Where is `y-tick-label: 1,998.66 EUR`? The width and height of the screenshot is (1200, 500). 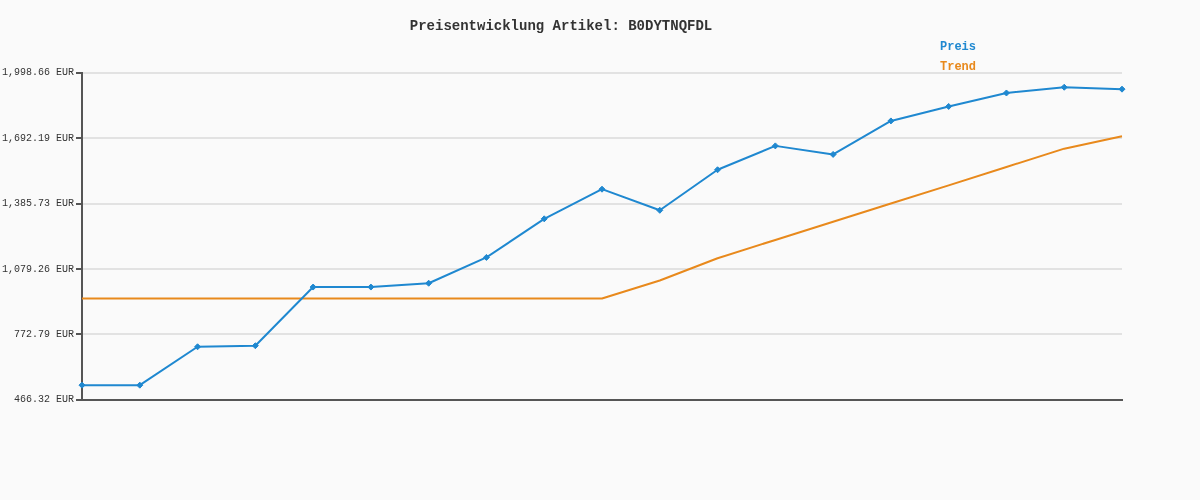 y-tick-label: 1,998.66 EUR is located at coordinates (38, 73).